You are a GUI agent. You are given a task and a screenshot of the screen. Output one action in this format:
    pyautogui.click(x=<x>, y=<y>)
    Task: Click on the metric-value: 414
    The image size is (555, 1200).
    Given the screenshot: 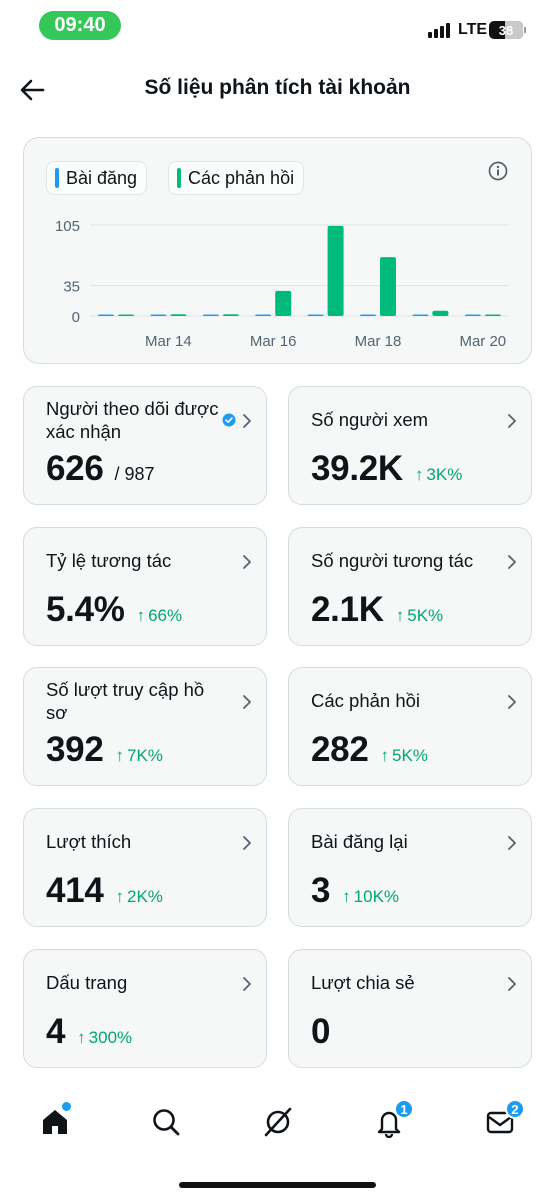 What is the action you would take?
    pyautogui.click(x=75, y=890)
    